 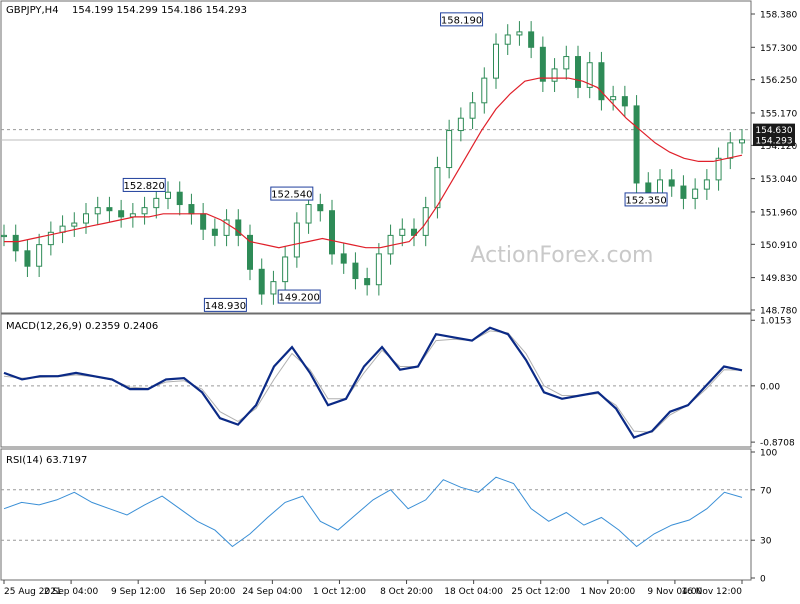 I want to click on x-tick-label: 18 Oct 04:00, so click(x=473, y=592).